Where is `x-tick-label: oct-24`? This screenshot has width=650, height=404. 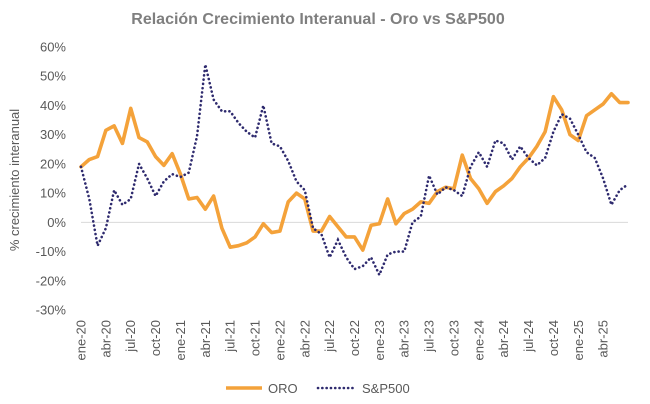 x-tick-label: oct-24 is located at coordinates (553, 338).